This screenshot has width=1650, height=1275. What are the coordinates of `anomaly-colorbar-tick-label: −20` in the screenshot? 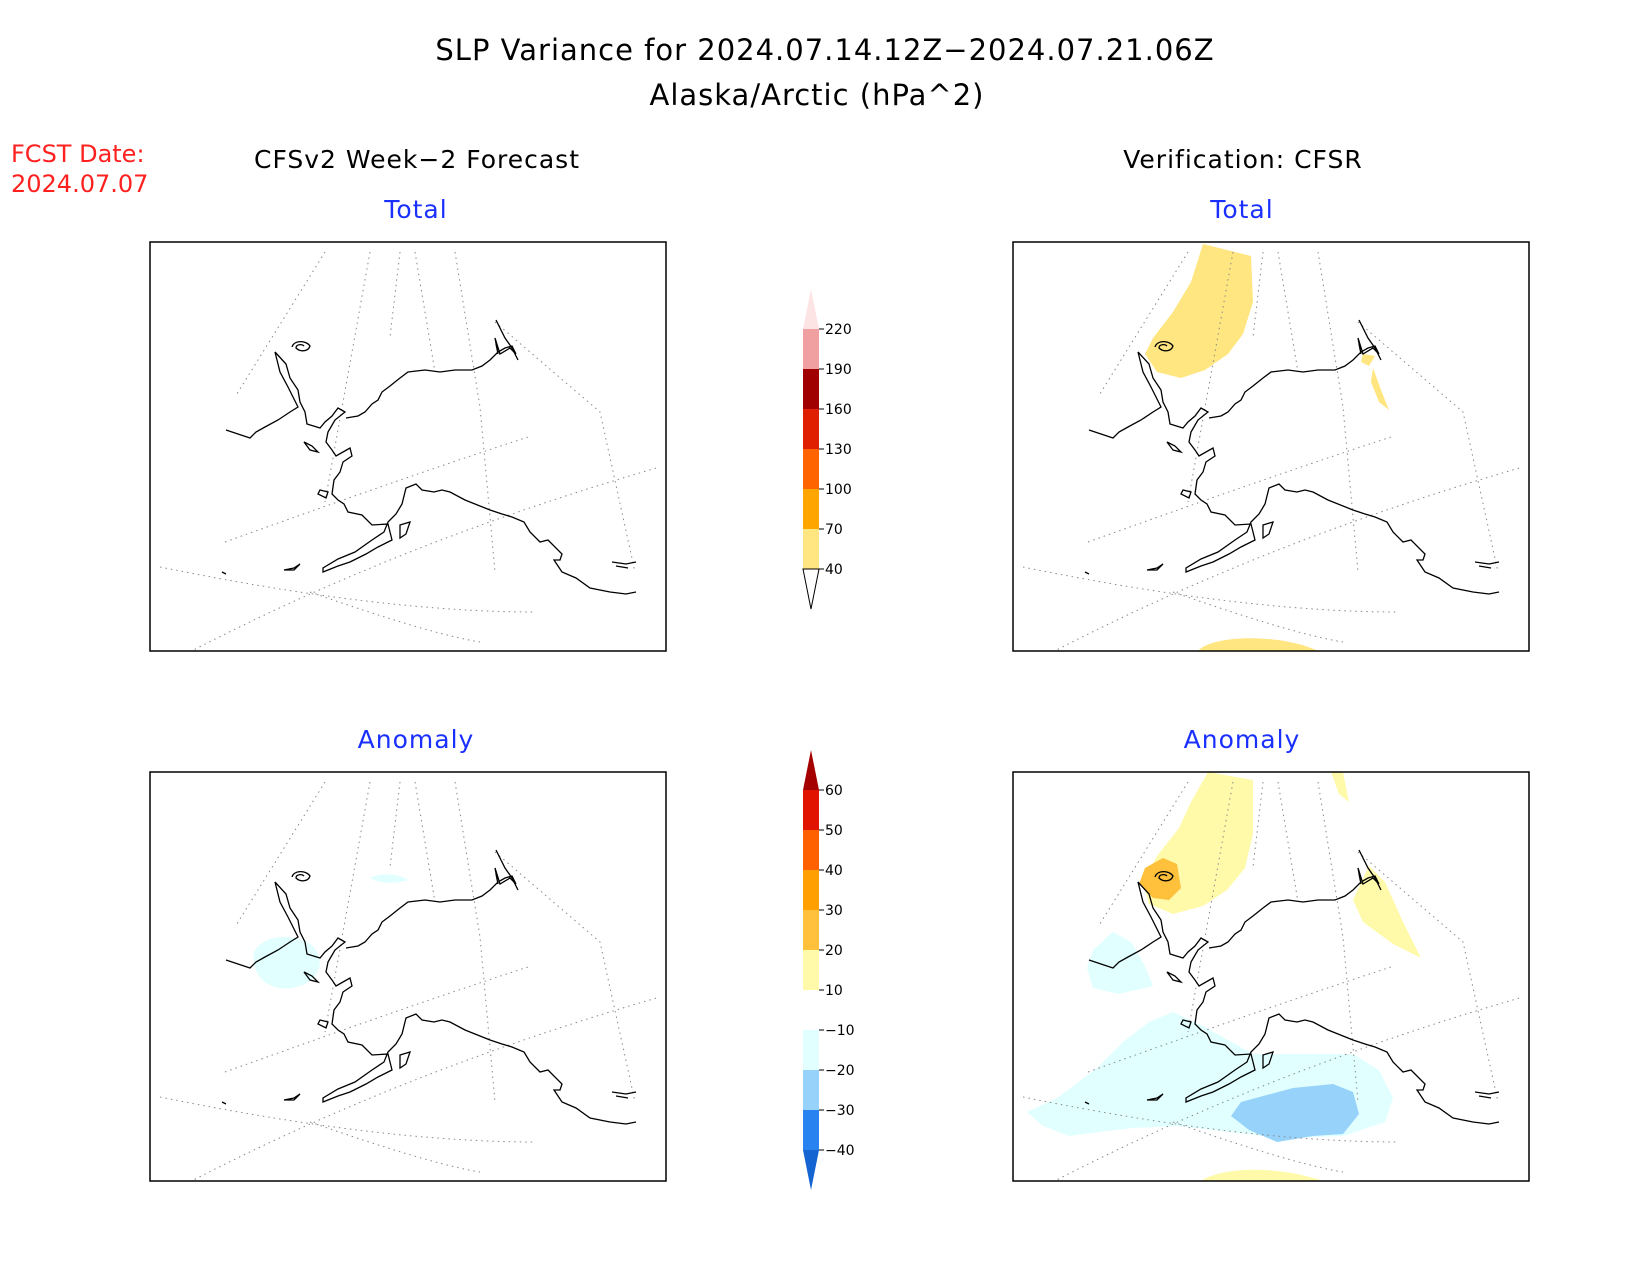 It's located at (840, 1071).